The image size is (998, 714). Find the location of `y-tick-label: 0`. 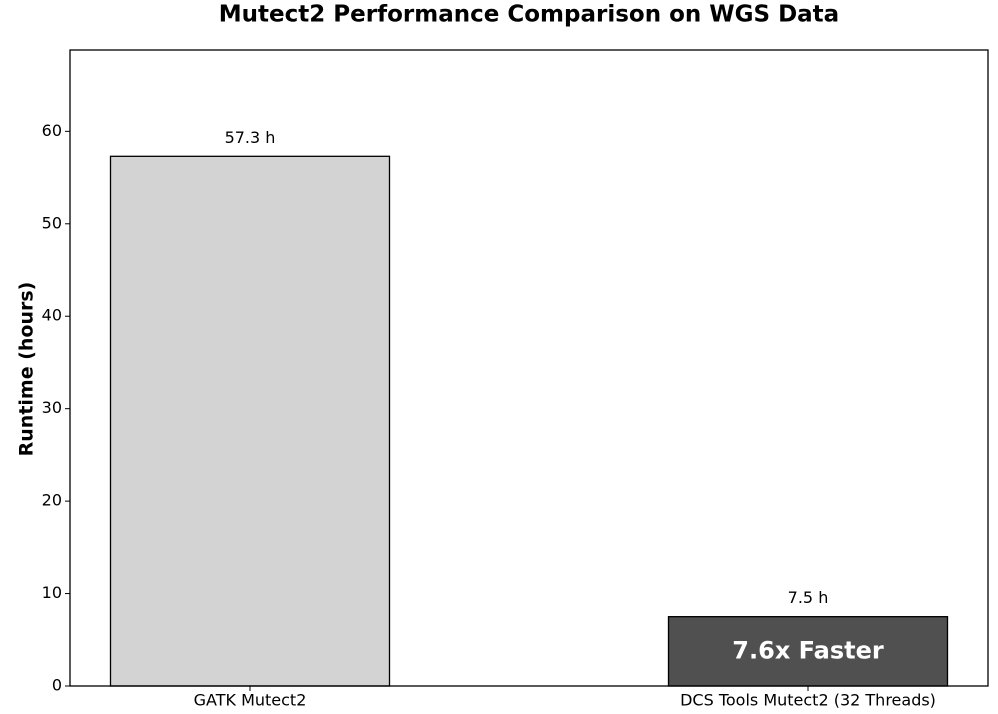

y-tick-label: 0 is located at coordinates (57, 685).